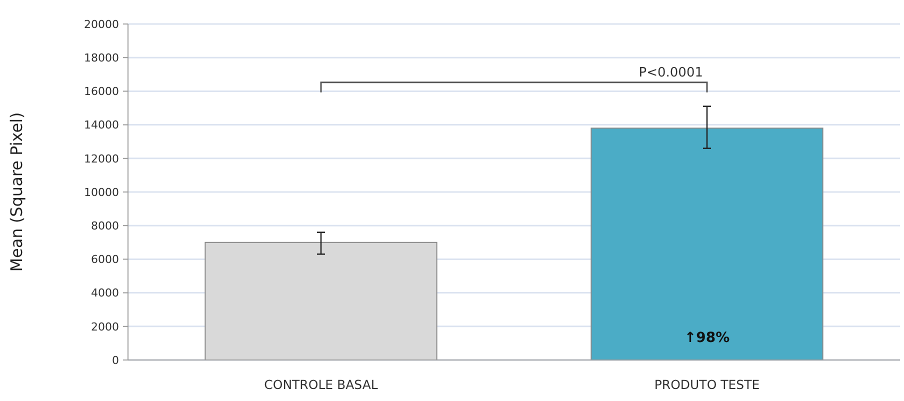 Image resolution: width=904 pixels, height=401 pixels. I want to click on y-tick-label: 14000, so click(101, 125).